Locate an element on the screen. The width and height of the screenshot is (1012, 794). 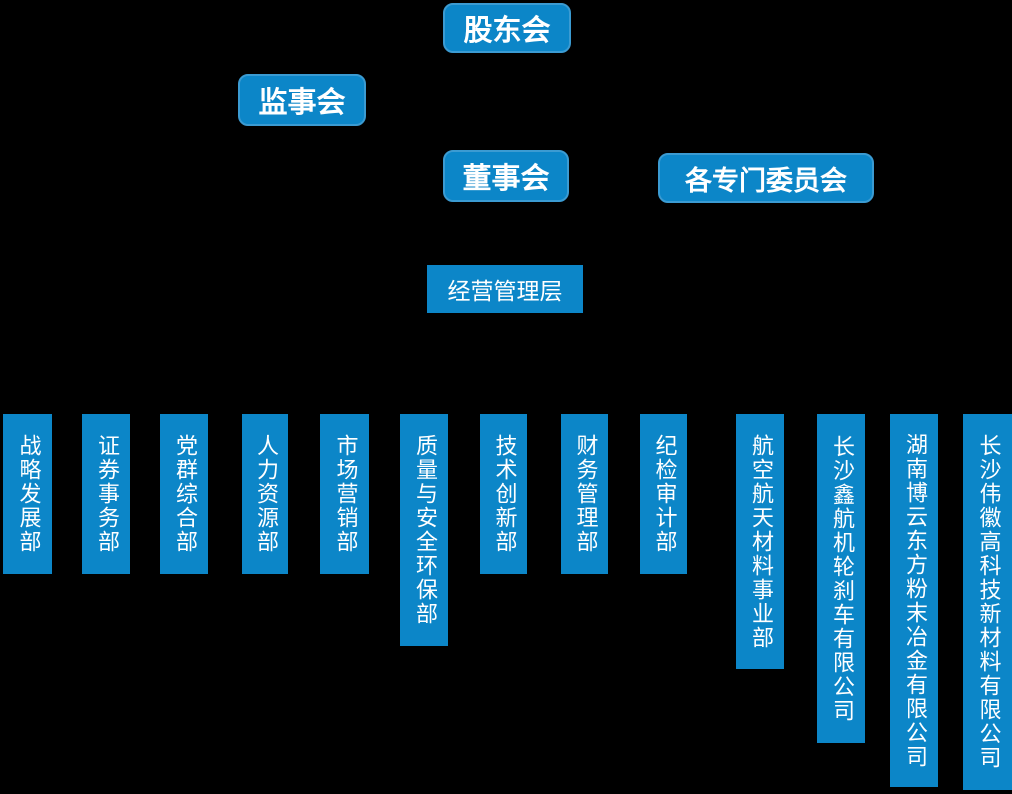
department-label: 财务管理部 is located at coordinates (585, 494).